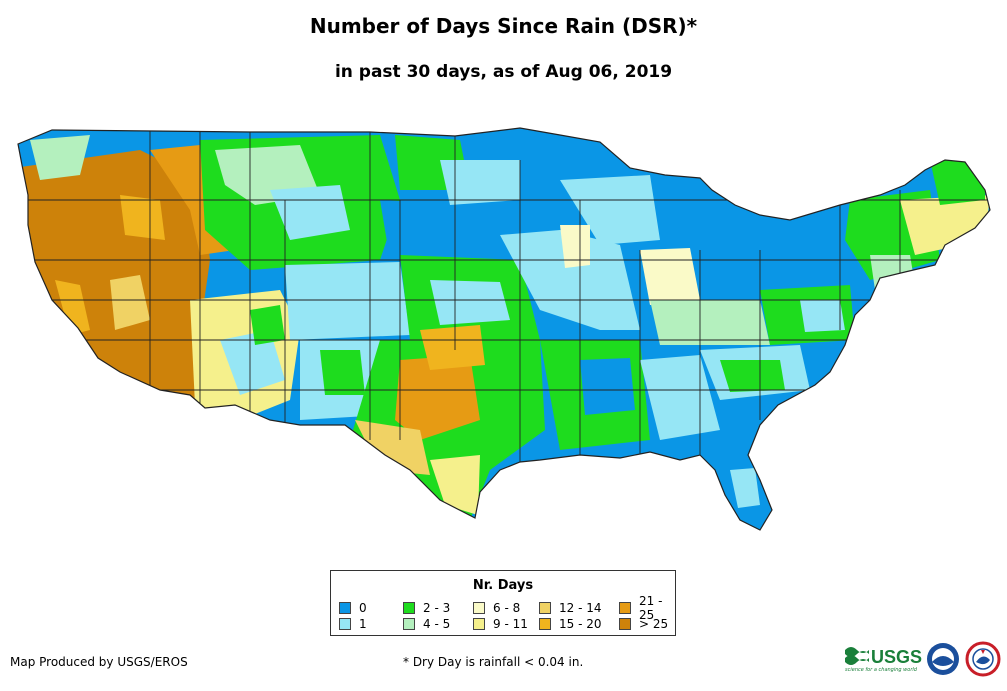 This screenshot has width=1007, height=691. What do you see at coordinates (510, 624) in the screenshot?
I see `legend-label: 9 - 11` at bounding box center [510, 624].